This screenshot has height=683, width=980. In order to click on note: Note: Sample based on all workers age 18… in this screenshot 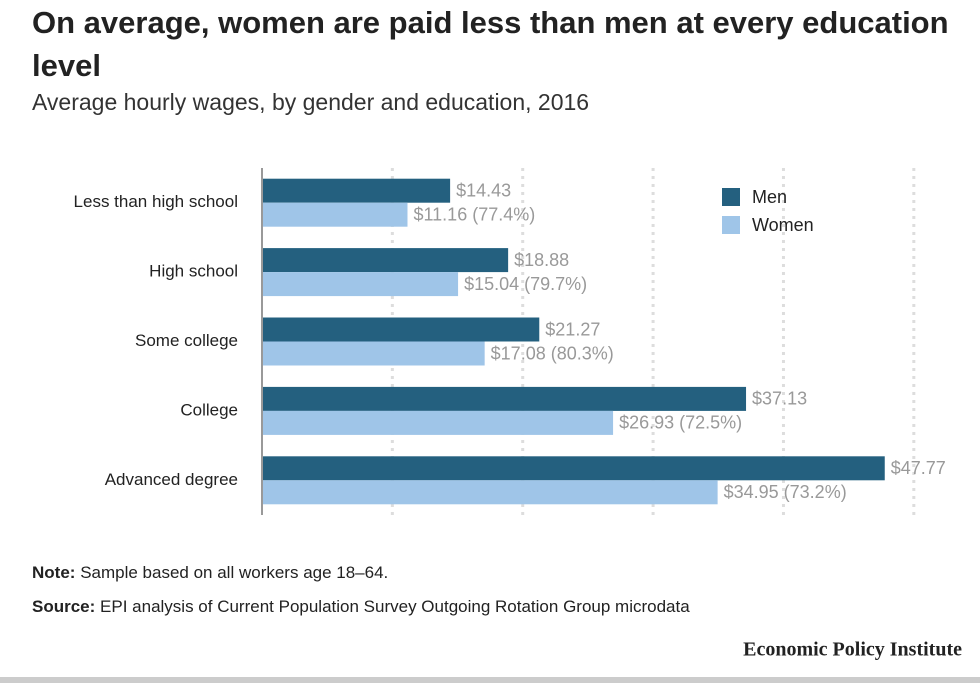, I will do `click(210, 572)`.